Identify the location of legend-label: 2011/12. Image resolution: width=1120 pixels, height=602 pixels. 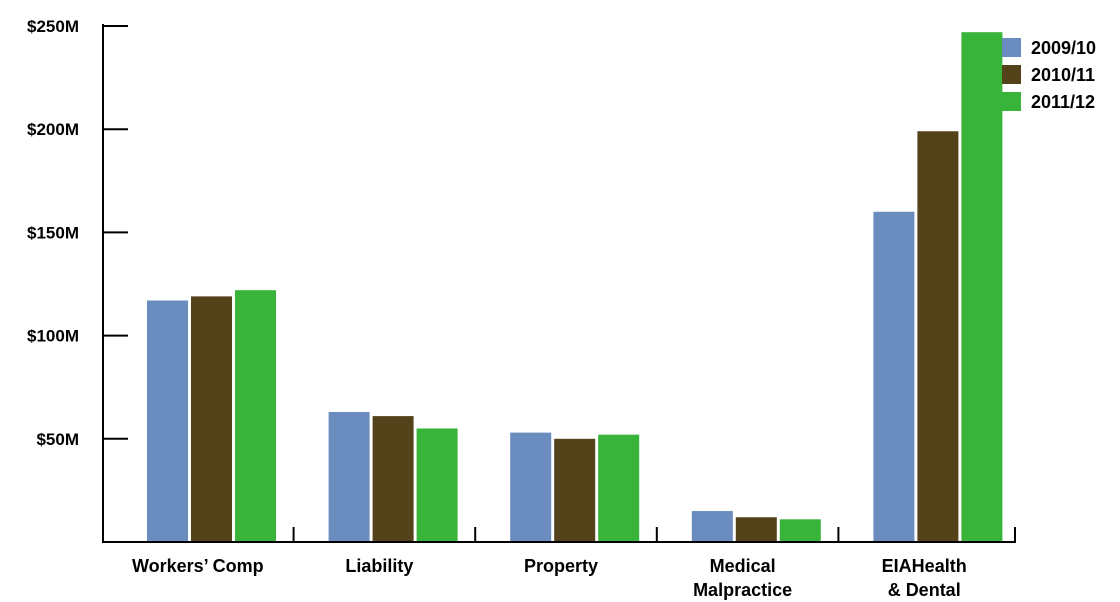
(1063, 102).